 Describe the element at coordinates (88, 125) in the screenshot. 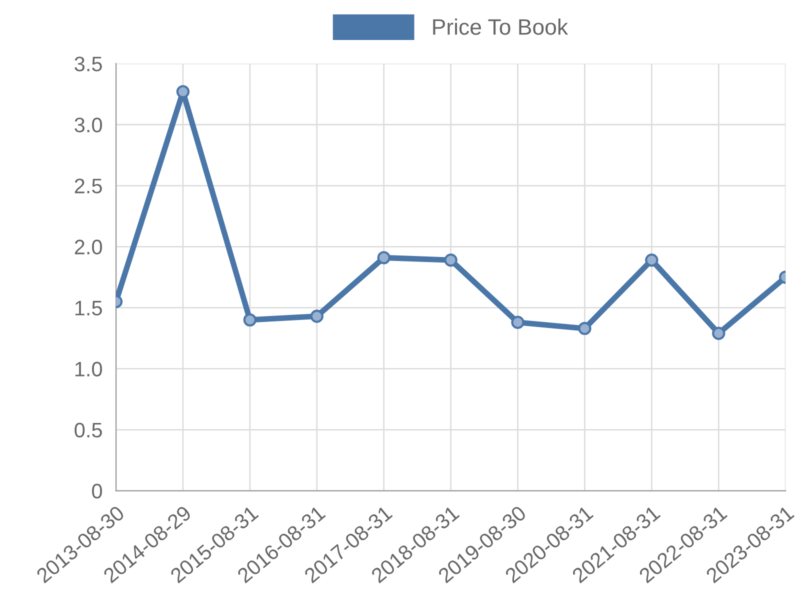

I see `y-tick-label: 3.0` at that location.